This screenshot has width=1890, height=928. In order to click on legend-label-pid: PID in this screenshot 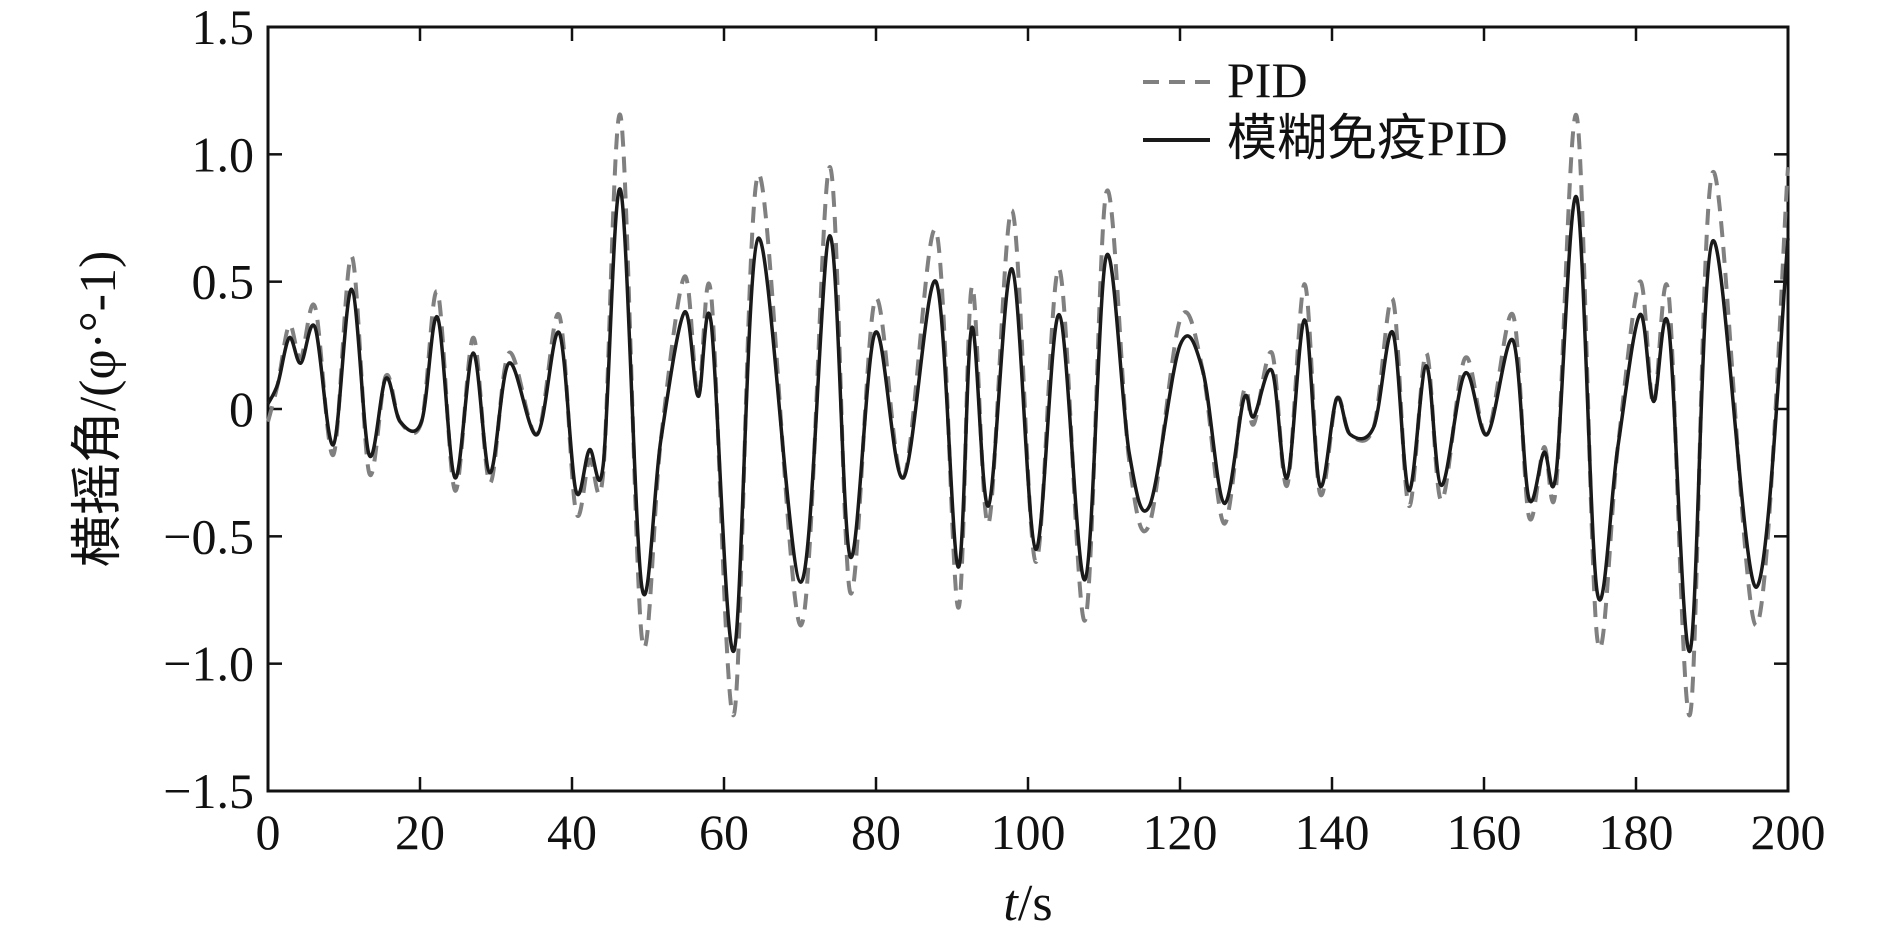, I will do `click(1267, 80)`.